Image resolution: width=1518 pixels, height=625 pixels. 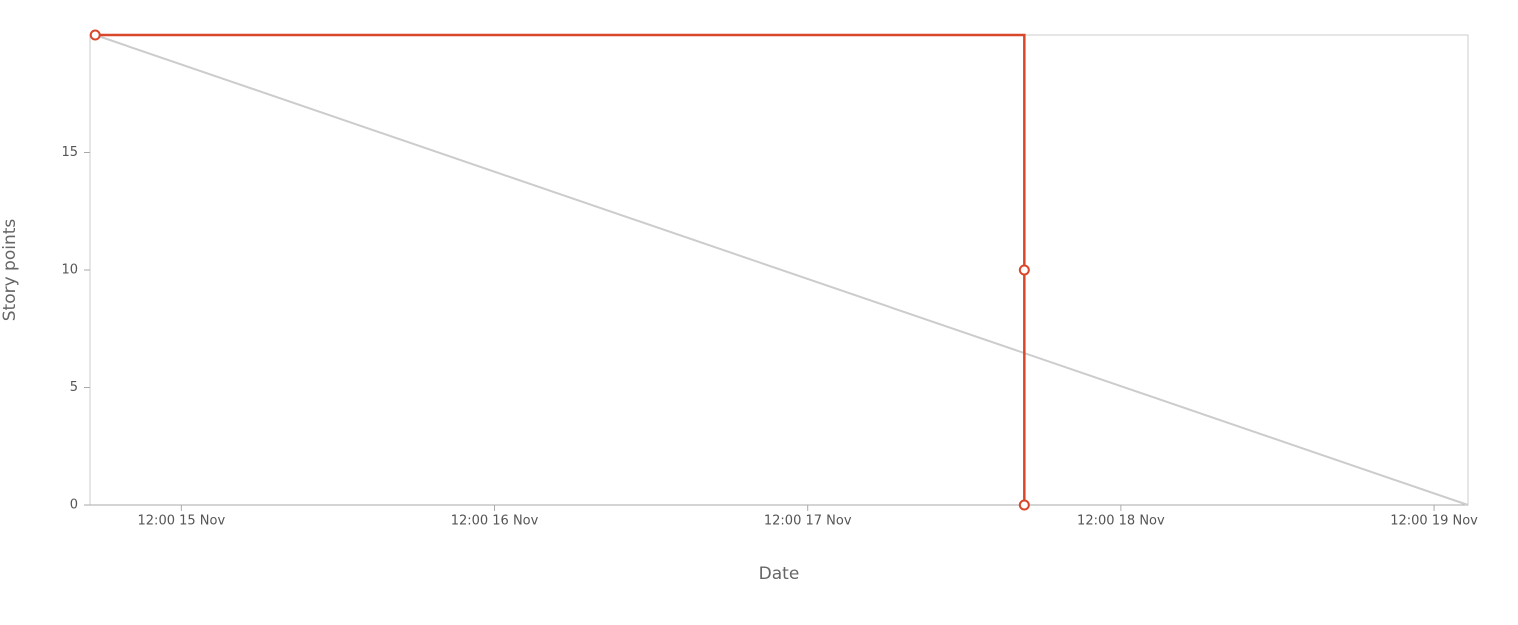 I want to click on y-axis-title: Story points, so click(x=10, y=270).